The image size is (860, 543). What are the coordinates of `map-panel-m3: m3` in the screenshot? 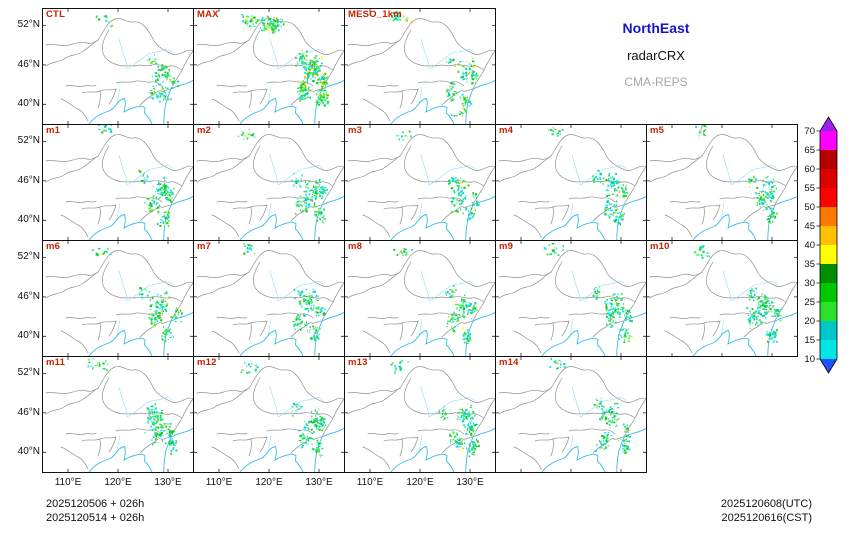 It's located at (420, 182).